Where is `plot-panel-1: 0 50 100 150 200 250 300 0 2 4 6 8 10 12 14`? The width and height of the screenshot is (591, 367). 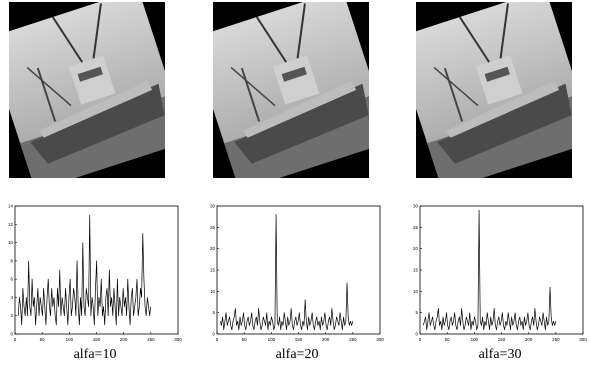
plot-panel-1: 0 50 100 150 200 250 300 0 2 4 6 8 10 12 14 is located at coordinates (95, 273).